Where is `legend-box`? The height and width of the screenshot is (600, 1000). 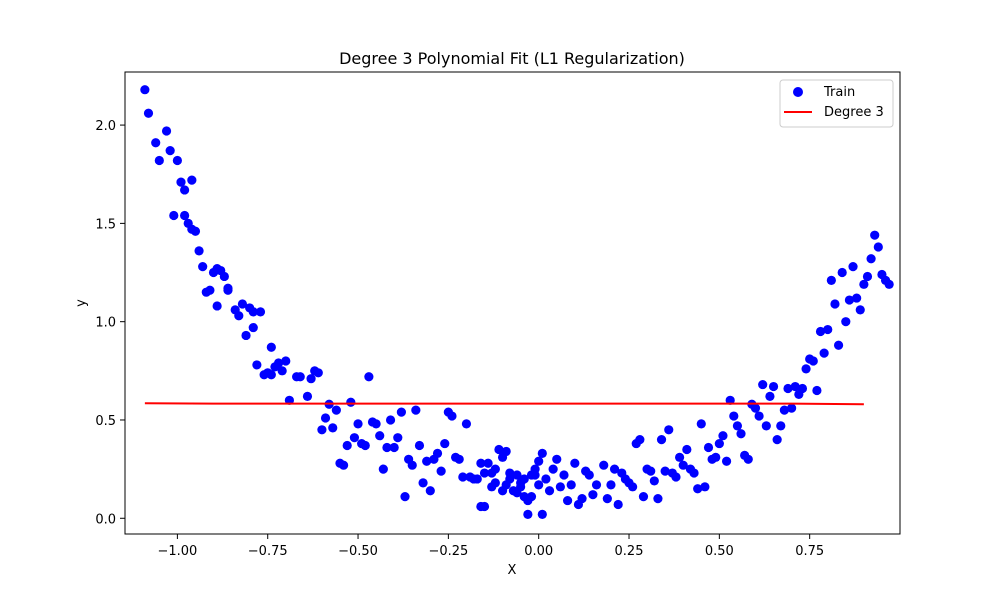
legend-box is located at coordinates (836, 103).